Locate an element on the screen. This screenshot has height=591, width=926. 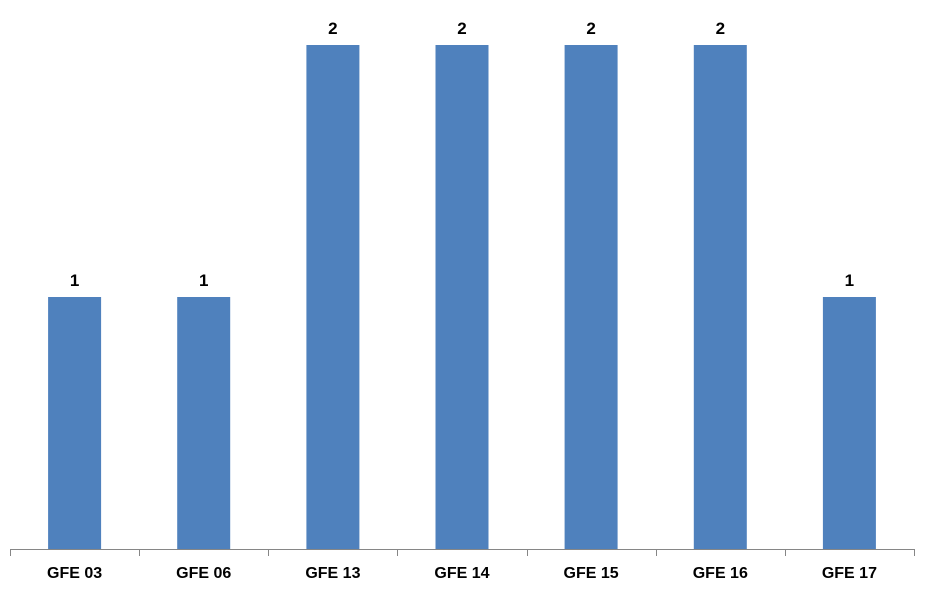
data-label-gfe-15: 2 is located at coordinates (590, 28).